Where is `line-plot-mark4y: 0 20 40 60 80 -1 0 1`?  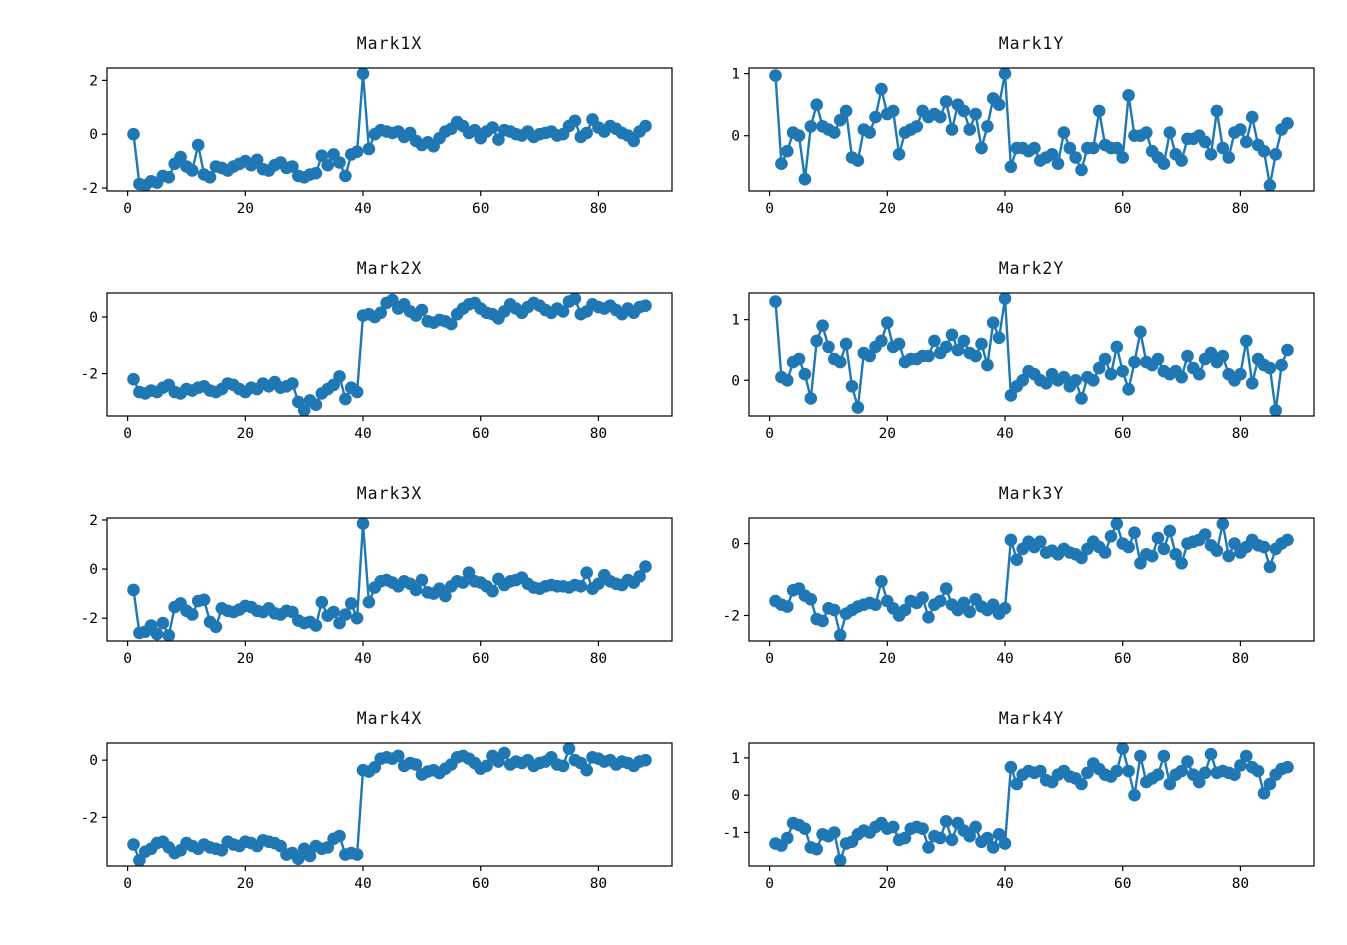 line-plot-mark4y: 0 20 40 60 80 -1 0 1 is located at coordinates (1019, 817).